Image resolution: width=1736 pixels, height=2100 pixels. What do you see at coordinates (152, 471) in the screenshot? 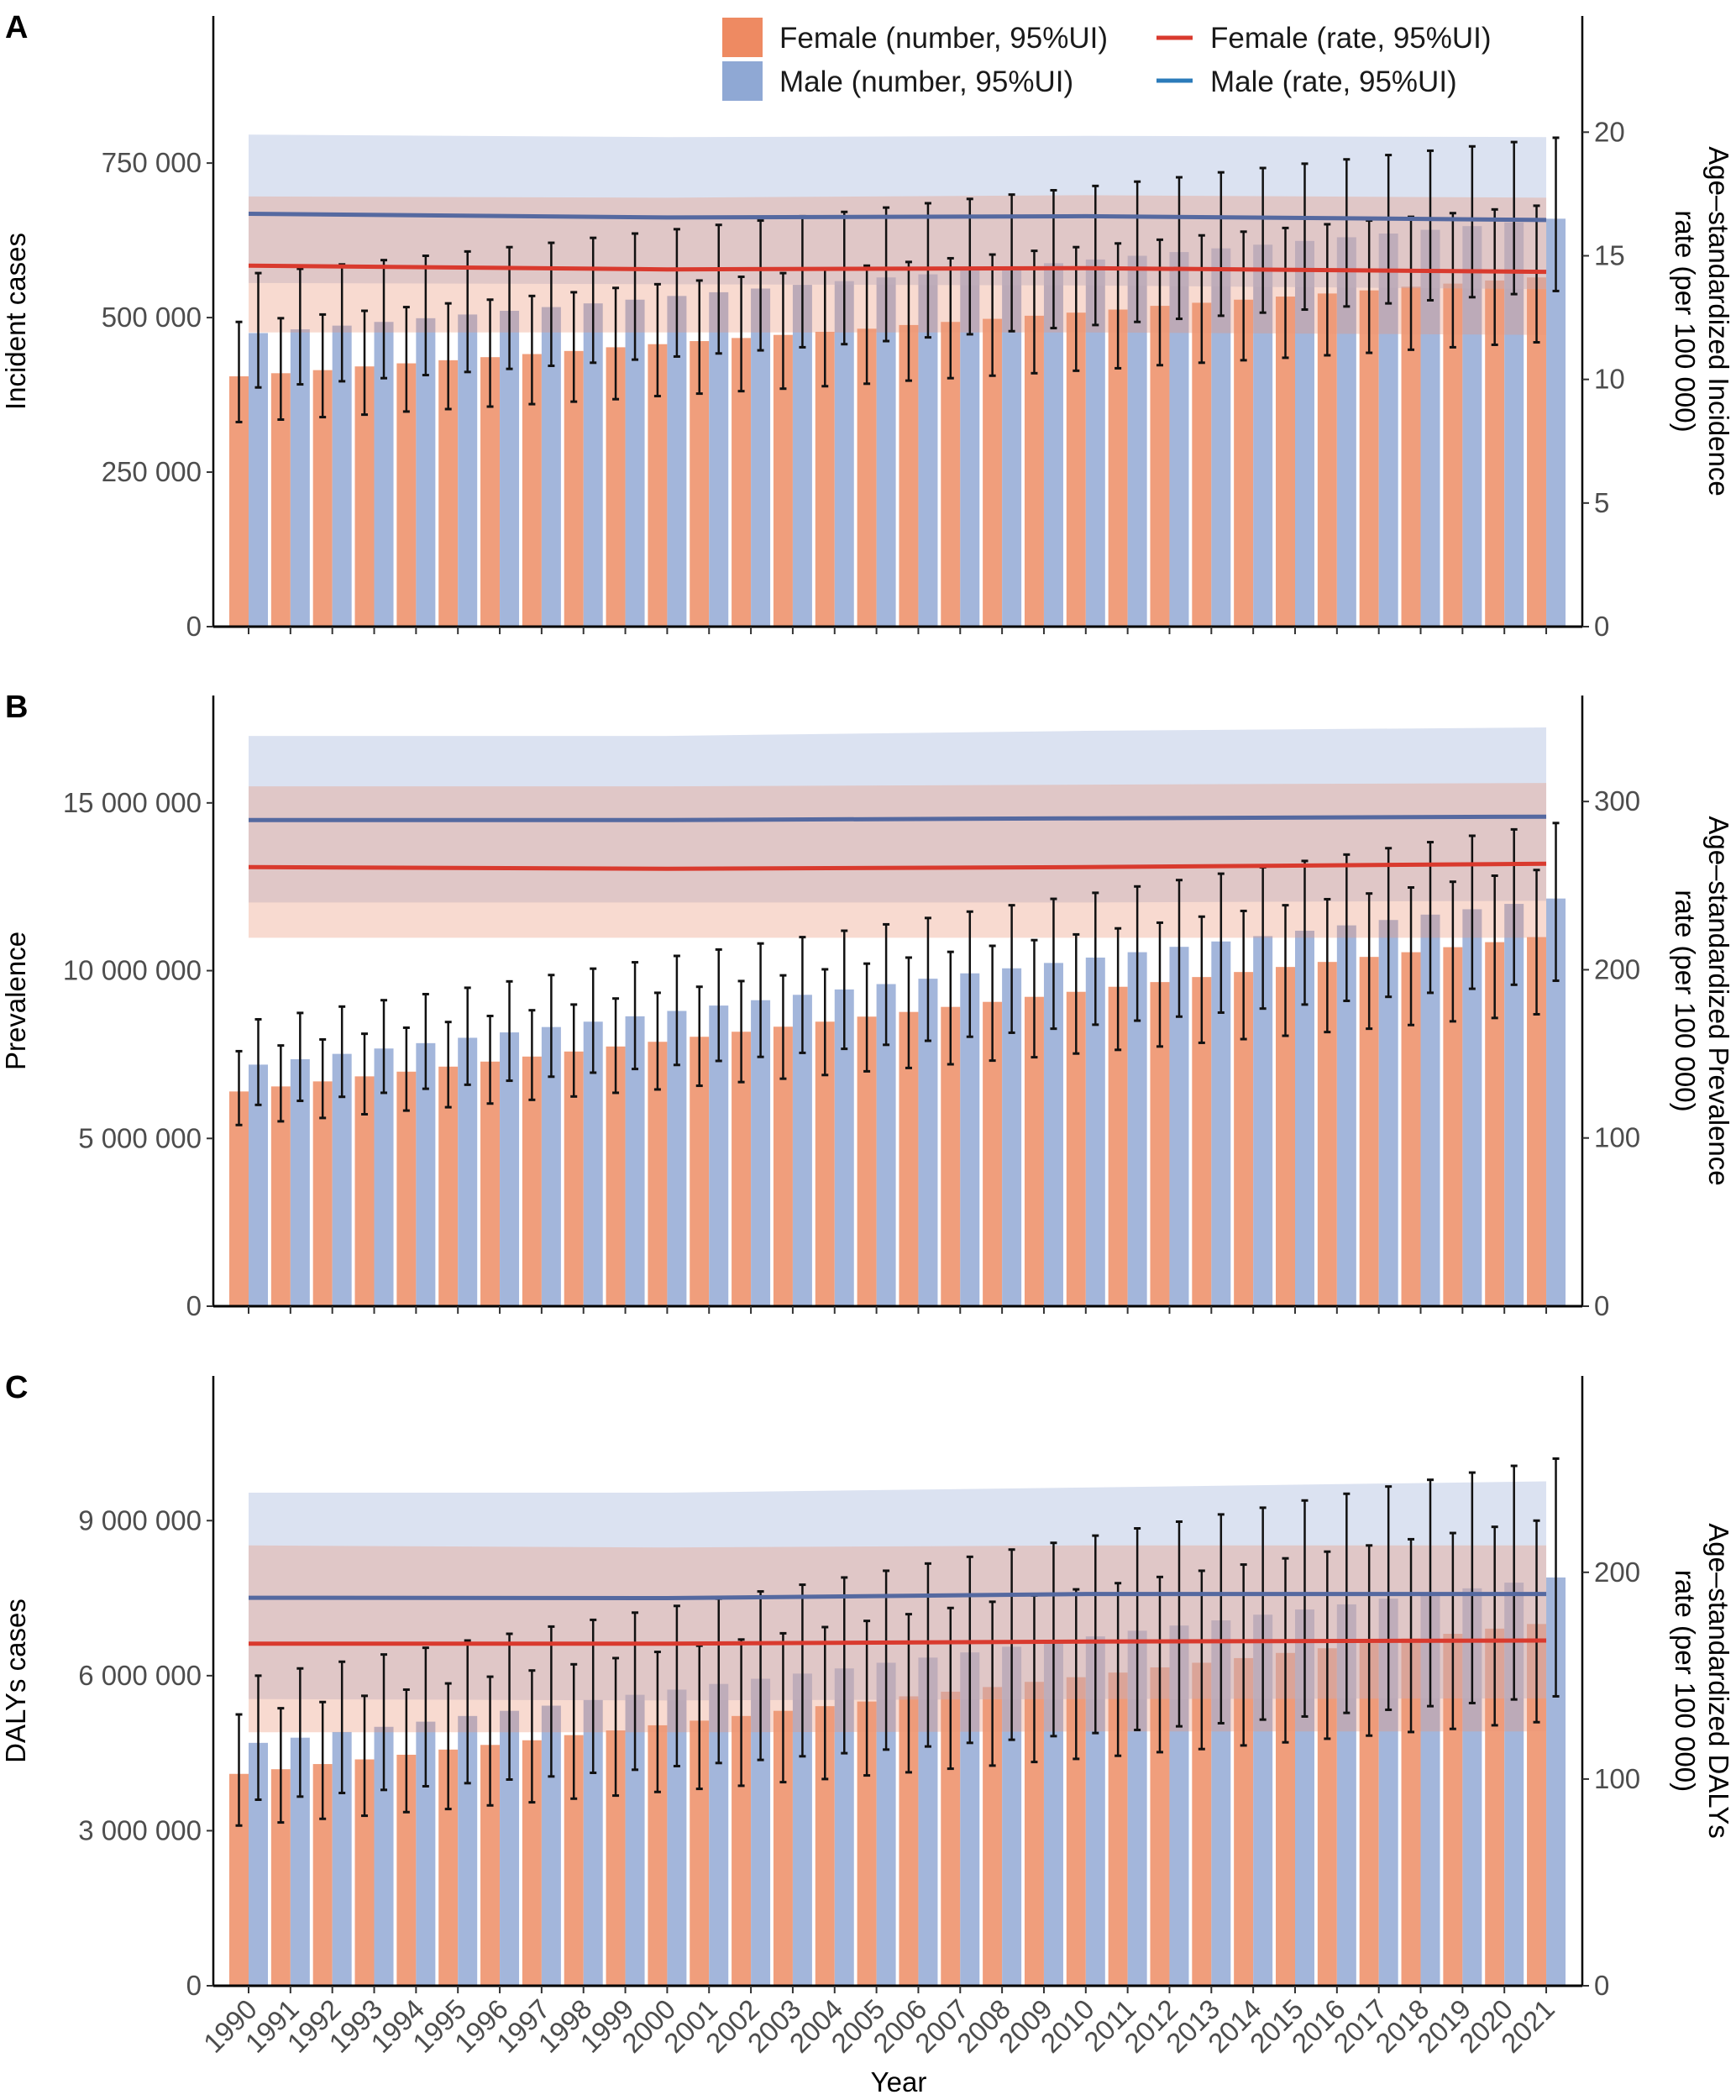
I see `y-tick-label: 250 000` at bounding box center [152, 471].